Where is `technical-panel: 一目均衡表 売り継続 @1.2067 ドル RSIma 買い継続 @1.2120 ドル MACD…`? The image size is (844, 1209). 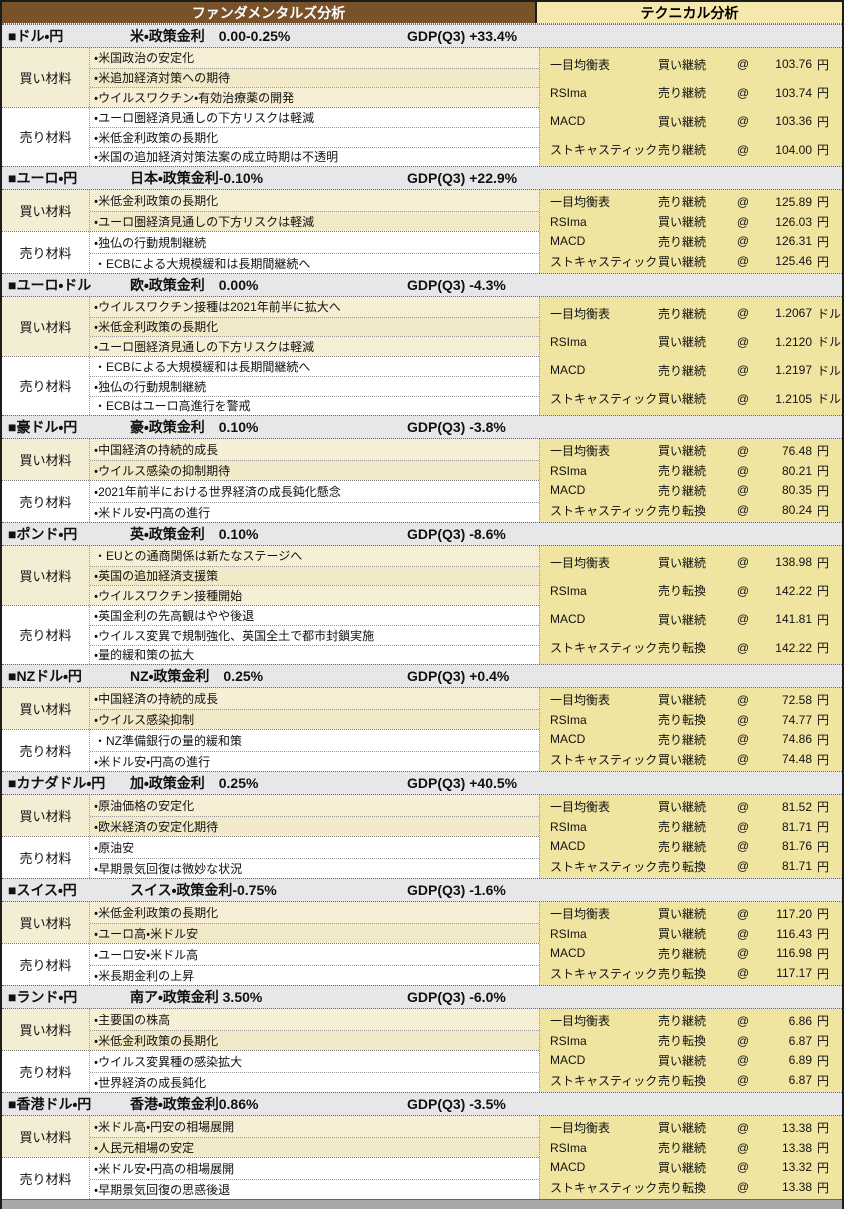 technical-panel: 一目均衡表 売り継続 @1.2067 ドル RSIma 買い継続 @1.2120 ドル MACD… is located at coordinates (690, 356).